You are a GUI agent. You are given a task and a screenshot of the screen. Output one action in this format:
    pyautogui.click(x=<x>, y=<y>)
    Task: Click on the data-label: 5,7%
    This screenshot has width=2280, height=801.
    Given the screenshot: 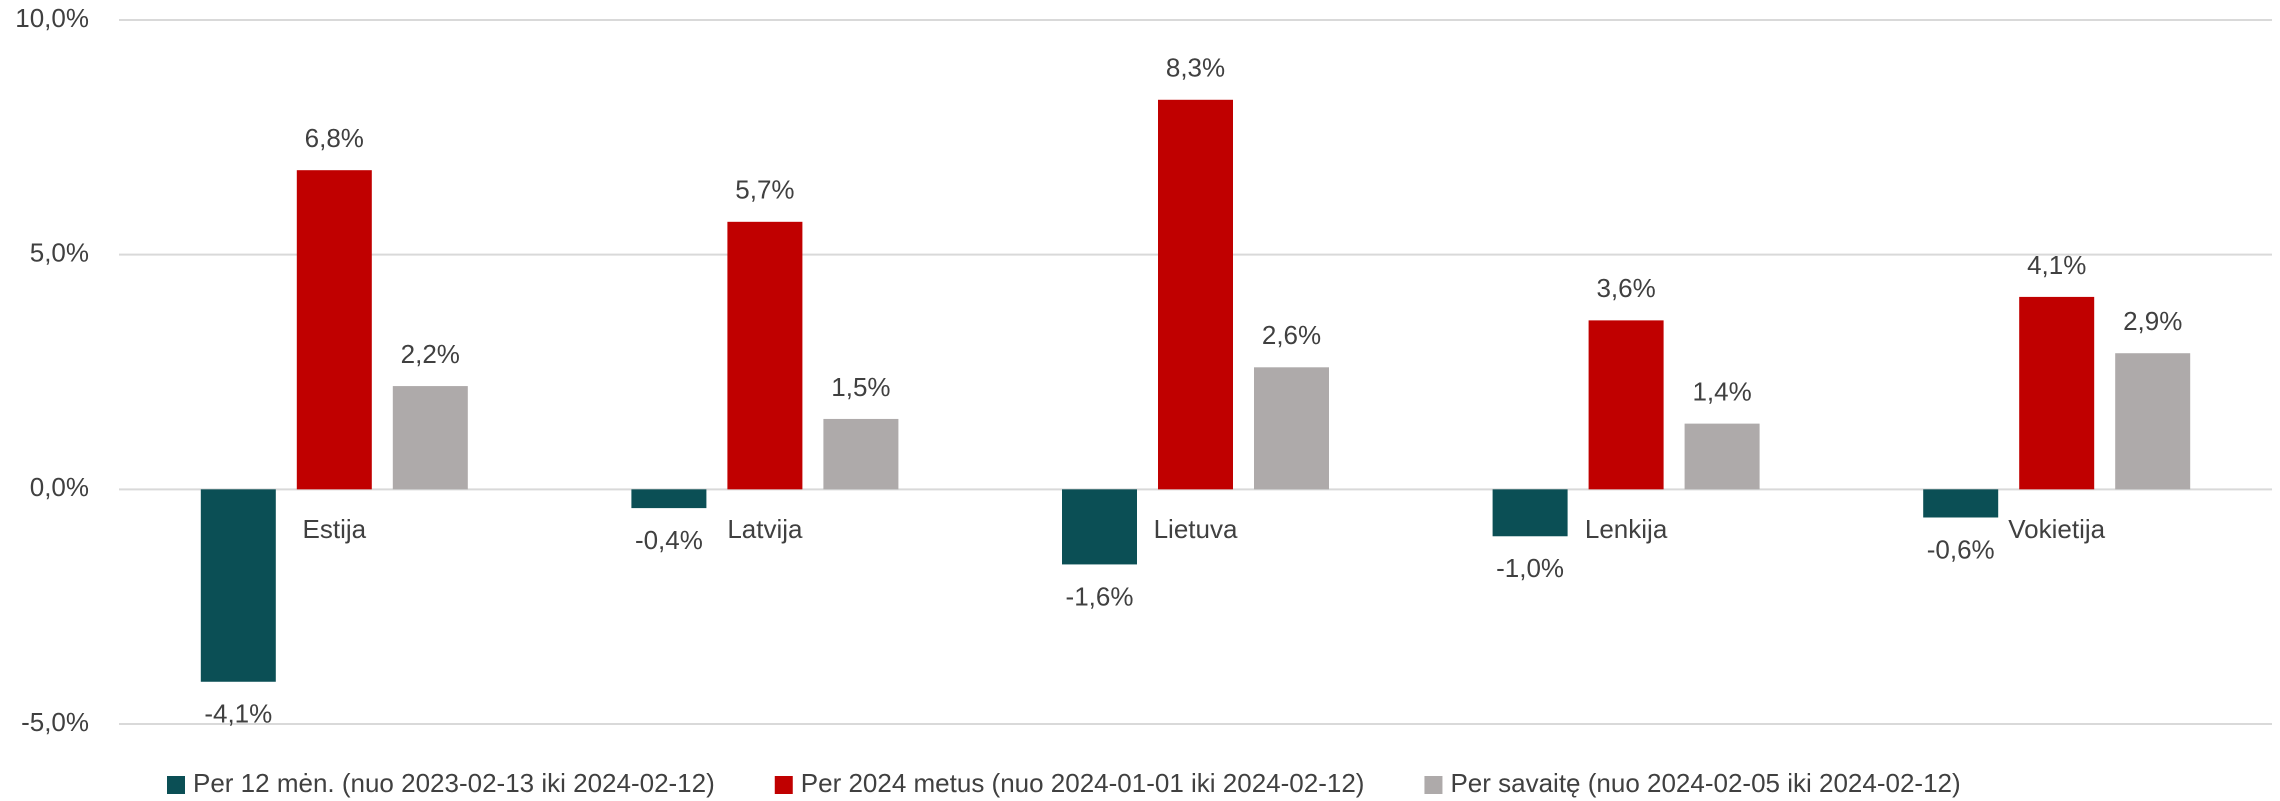 What is the action you would take?
    pyautogui.click(x=764, y=190)
    